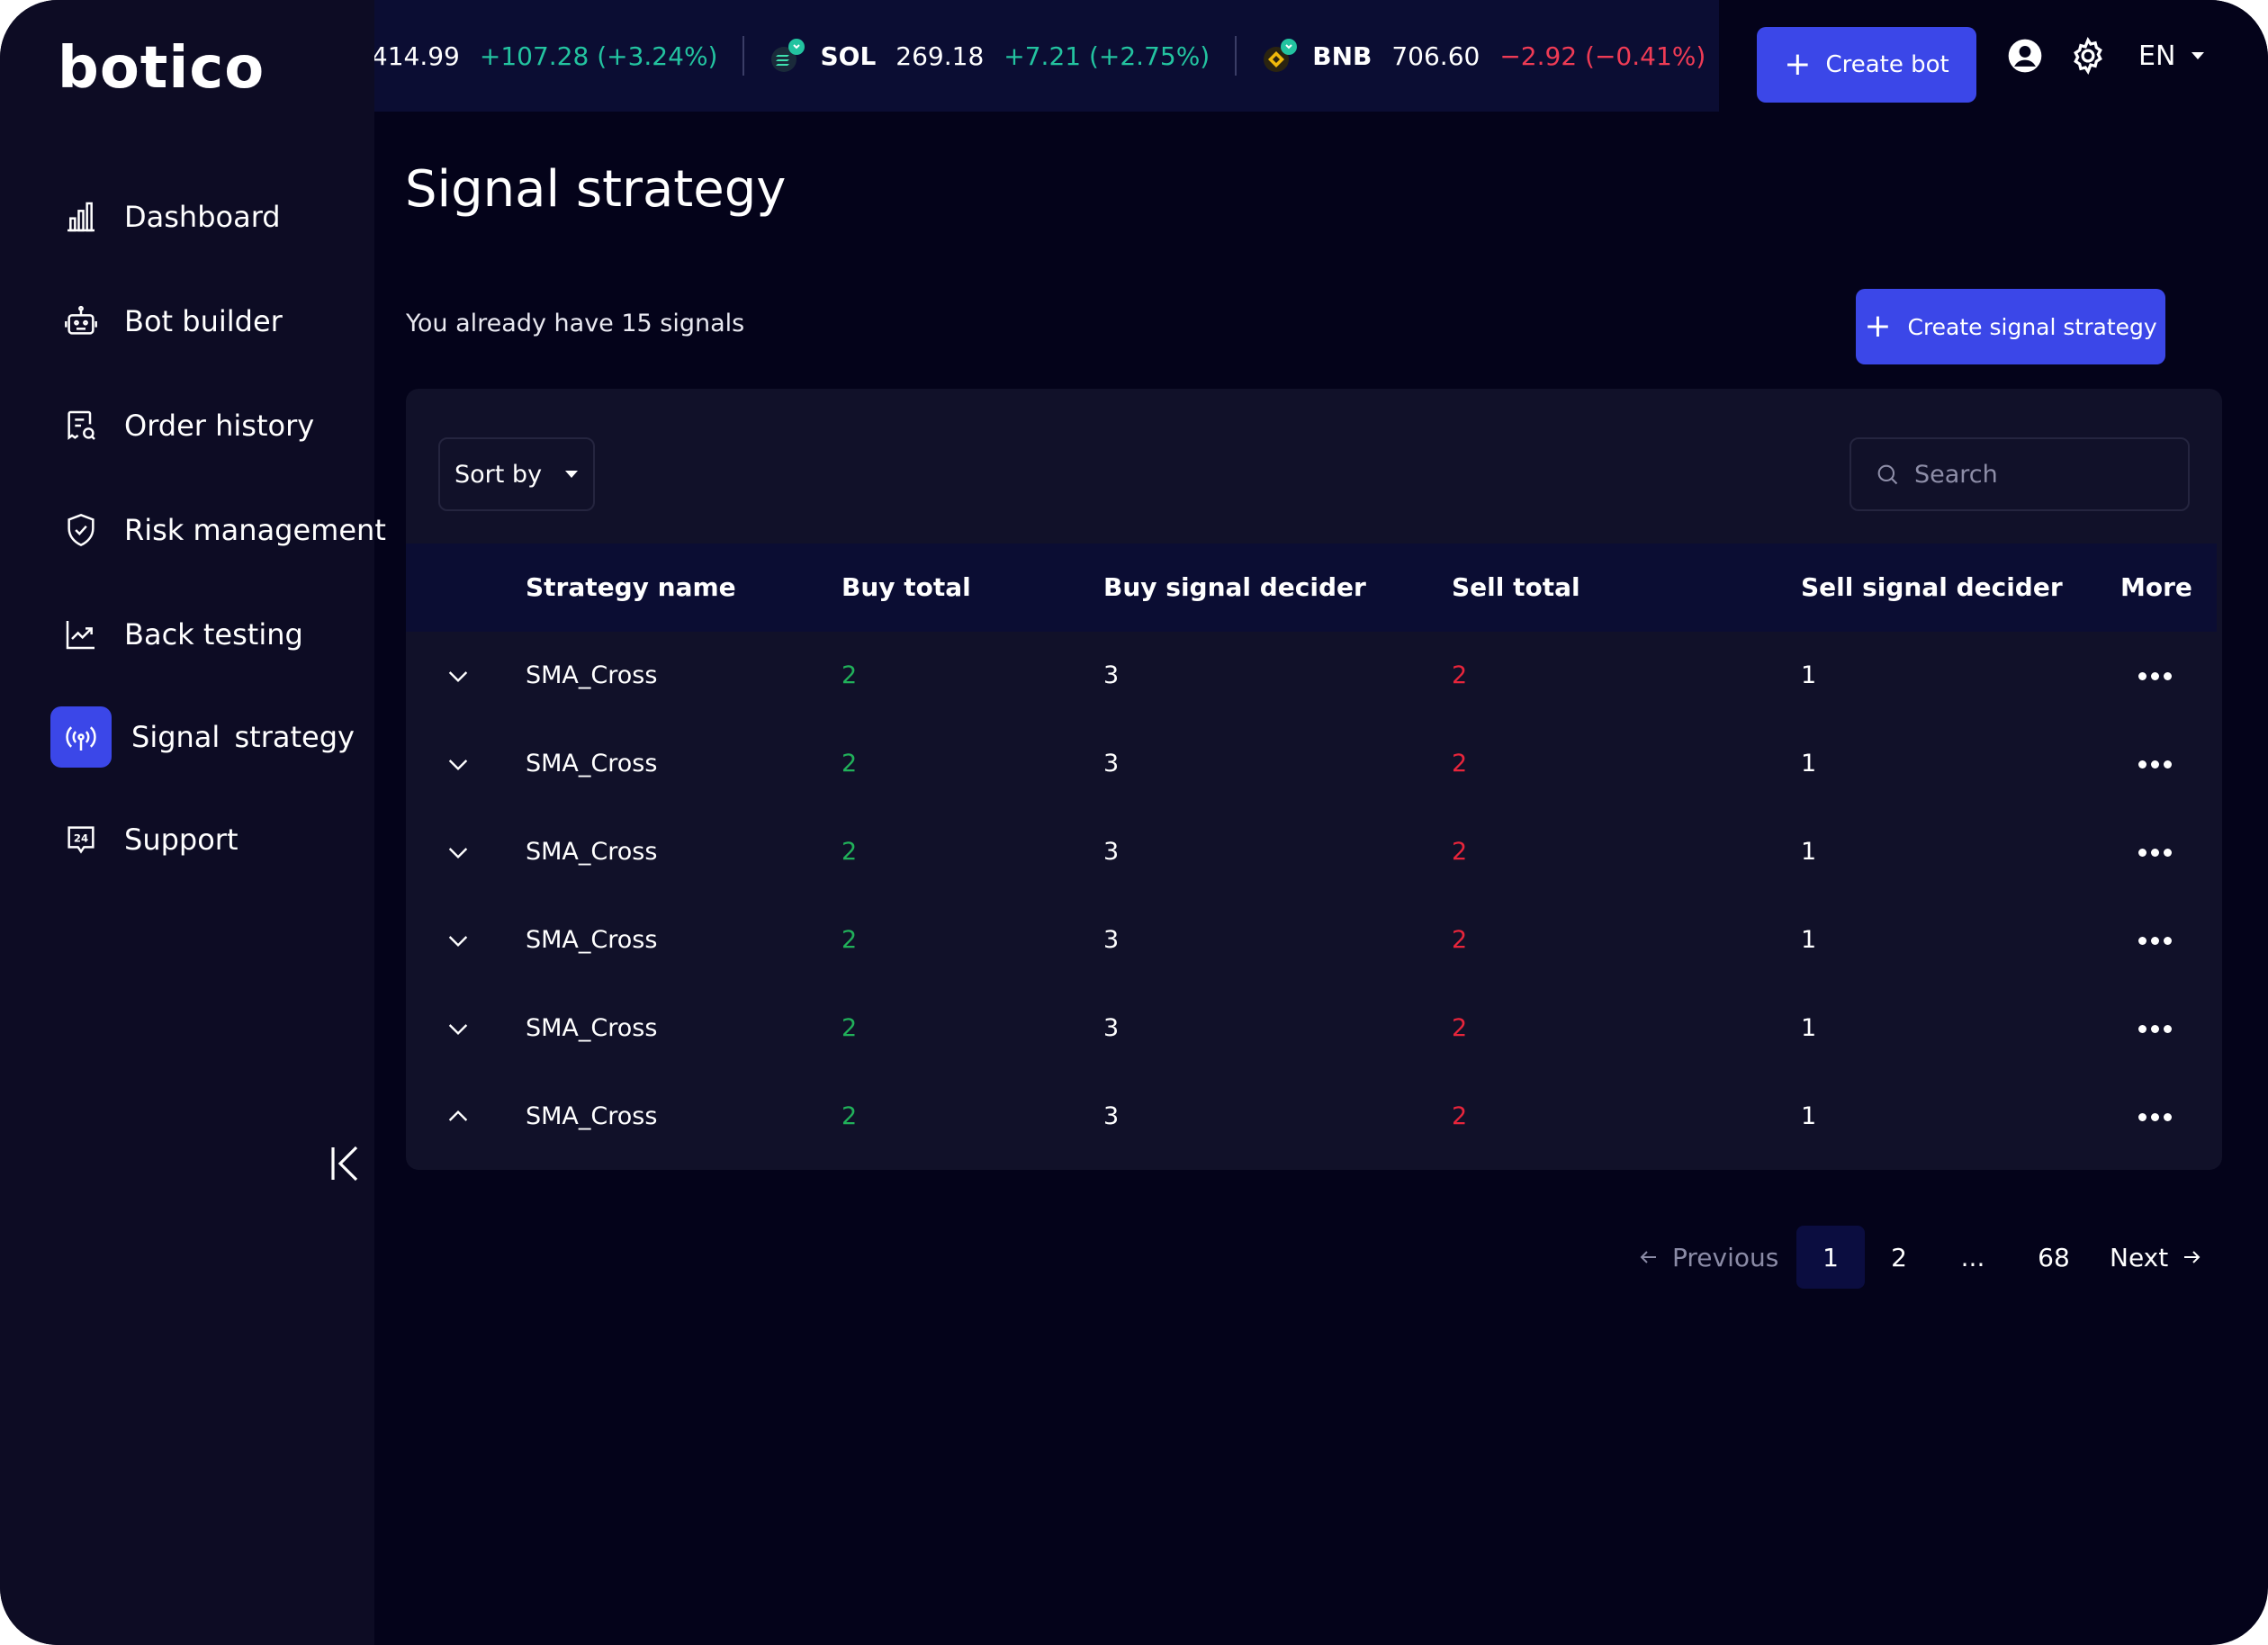  I want to click on language-select: EN, so click(2171, 56).